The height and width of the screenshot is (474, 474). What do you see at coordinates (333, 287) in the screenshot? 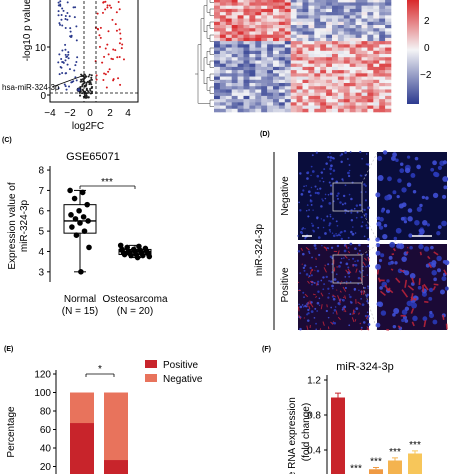
I see `image-positive-overview` at bounding box center [333, 287].